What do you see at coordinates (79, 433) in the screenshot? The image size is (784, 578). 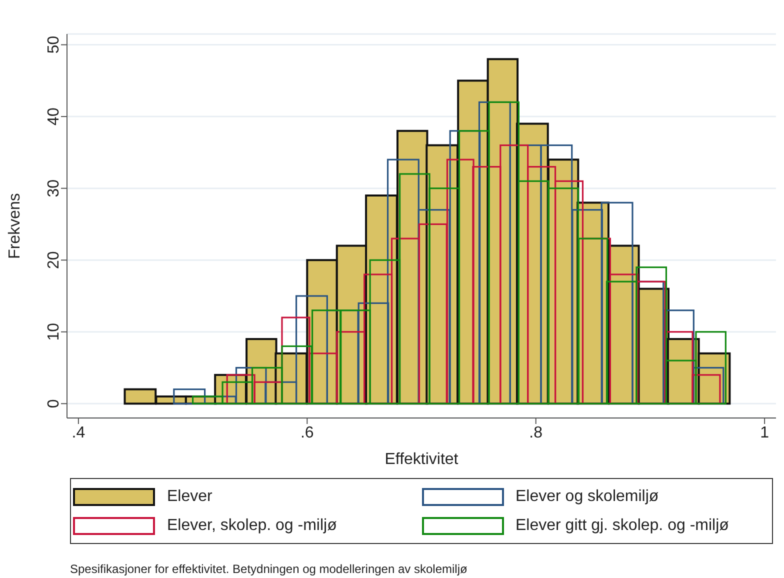 I see `x-tick-label: .4` at bounding box center [79, 433].